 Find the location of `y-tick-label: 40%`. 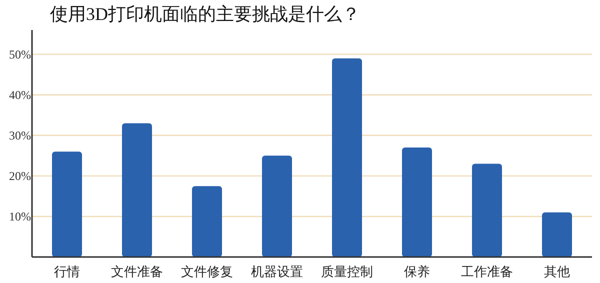

y-tick-label: 40% is located at coordinates (20, 95).